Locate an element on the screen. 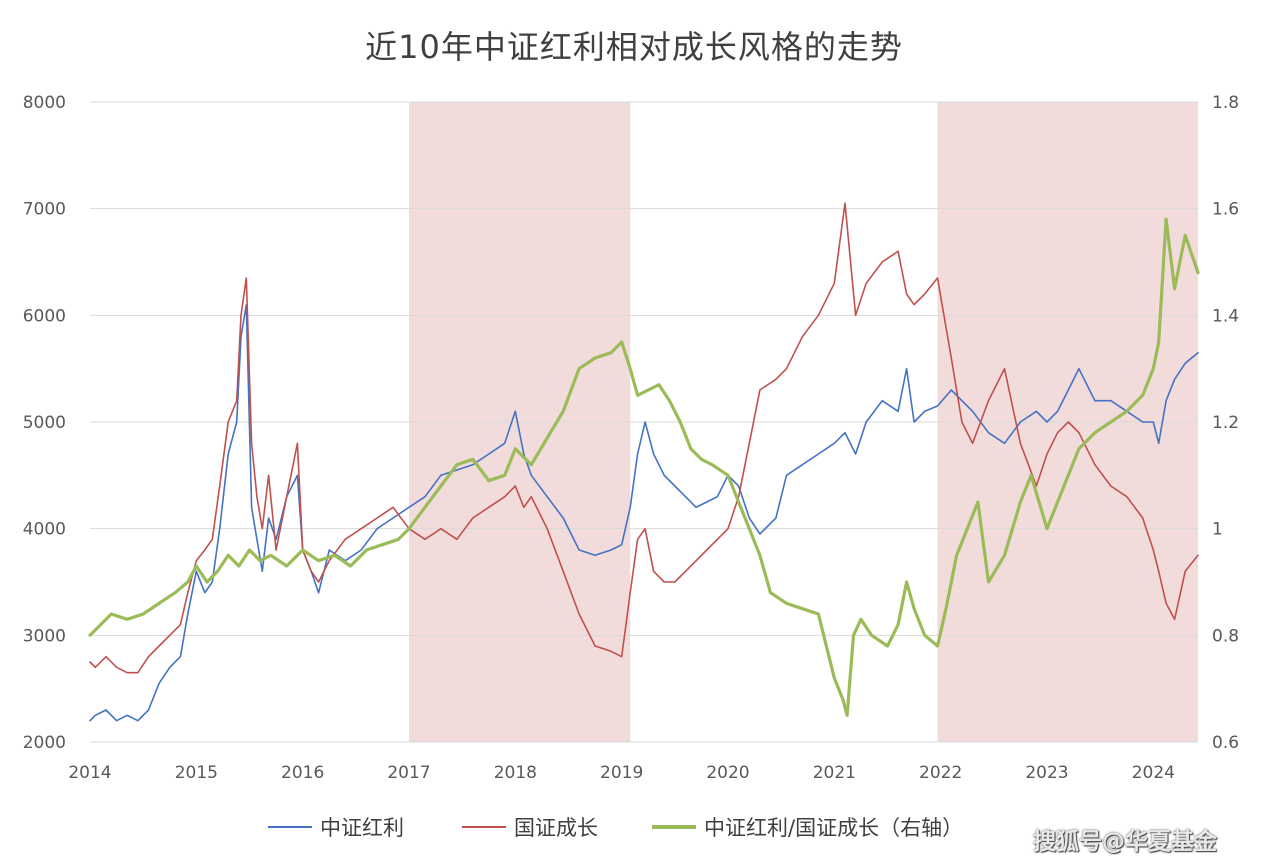 Image resolution: width=1268 pixels, height=868 pixels. legend-swatch-ratio is located at coordinates (674, 827).